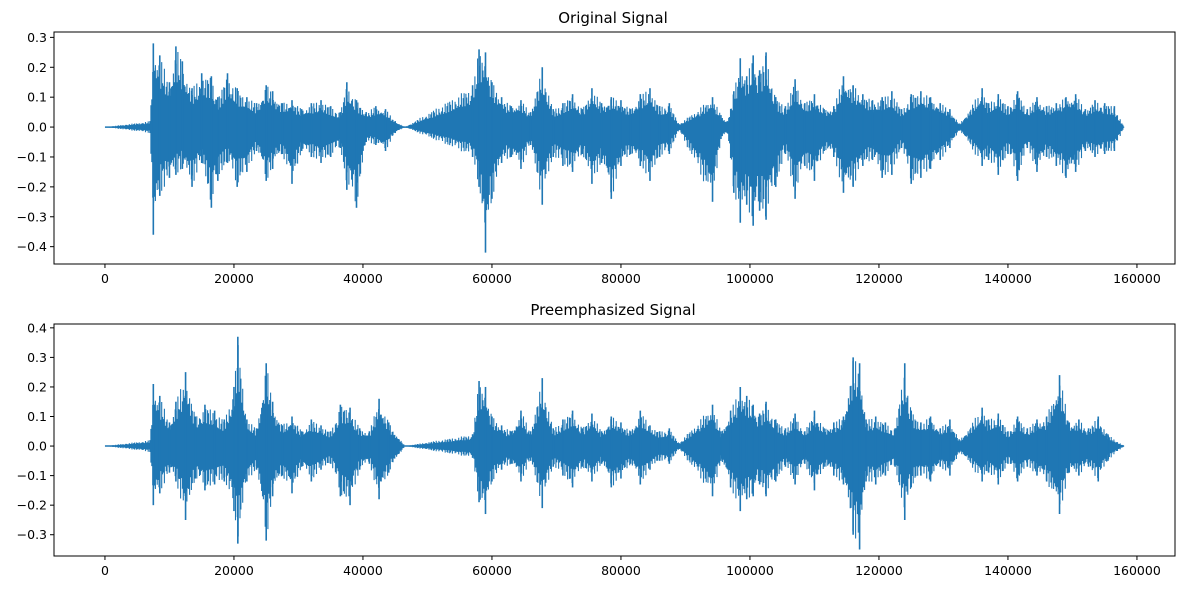 The image size is (1190, 590). I want to click on subplot-title: Original Signal, so click(613, 18).